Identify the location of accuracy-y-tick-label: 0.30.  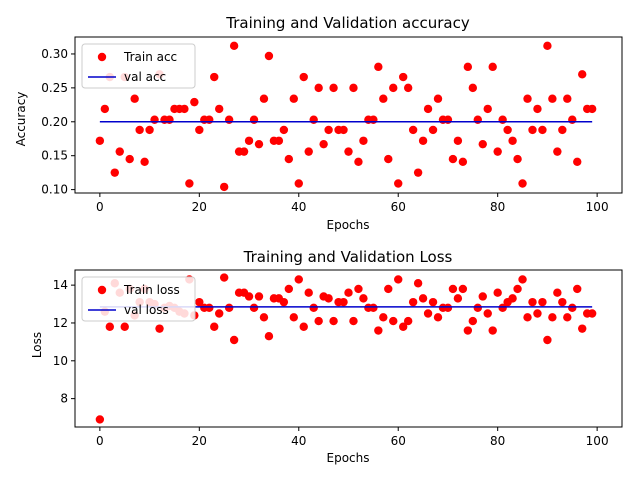
(54, 54).